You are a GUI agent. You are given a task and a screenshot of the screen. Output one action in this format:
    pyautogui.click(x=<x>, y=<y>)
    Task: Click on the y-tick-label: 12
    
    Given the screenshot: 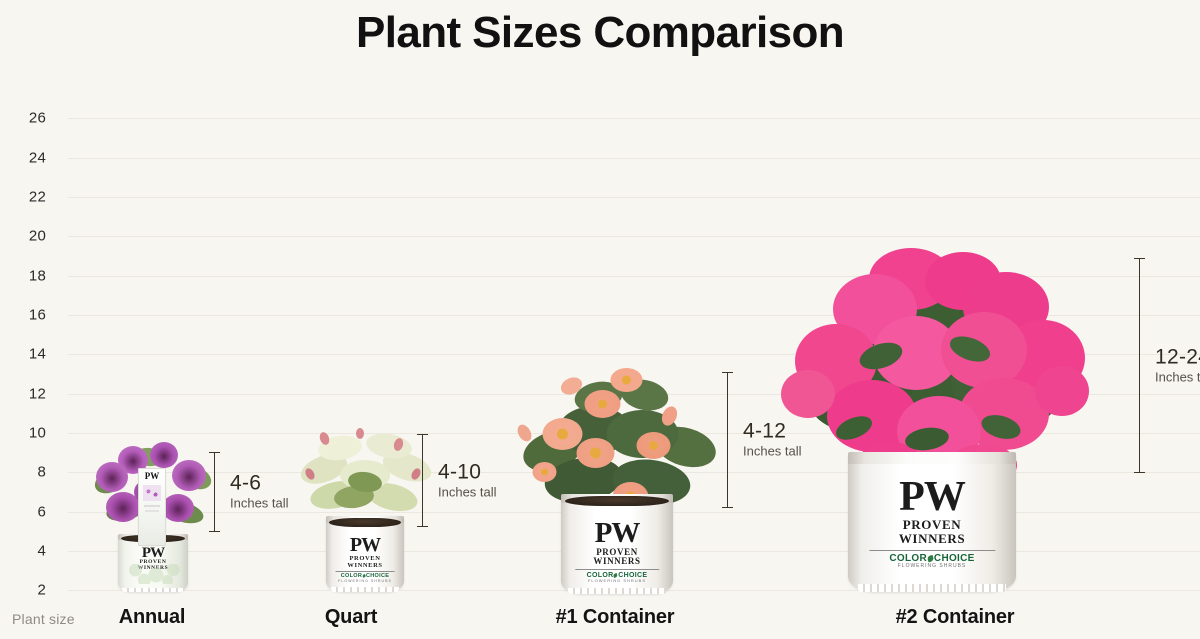 What is the action you would take?
    pyautogui.click(x=37, y=394)
    